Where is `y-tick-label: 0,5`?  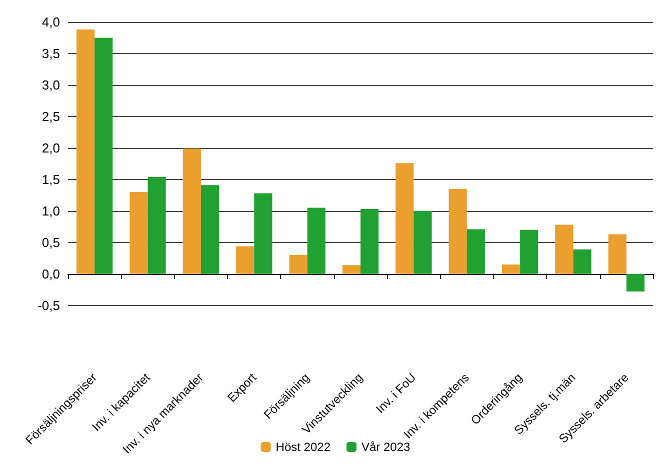 y-tick-label: 0,5 is located at coordinates (51, 242).